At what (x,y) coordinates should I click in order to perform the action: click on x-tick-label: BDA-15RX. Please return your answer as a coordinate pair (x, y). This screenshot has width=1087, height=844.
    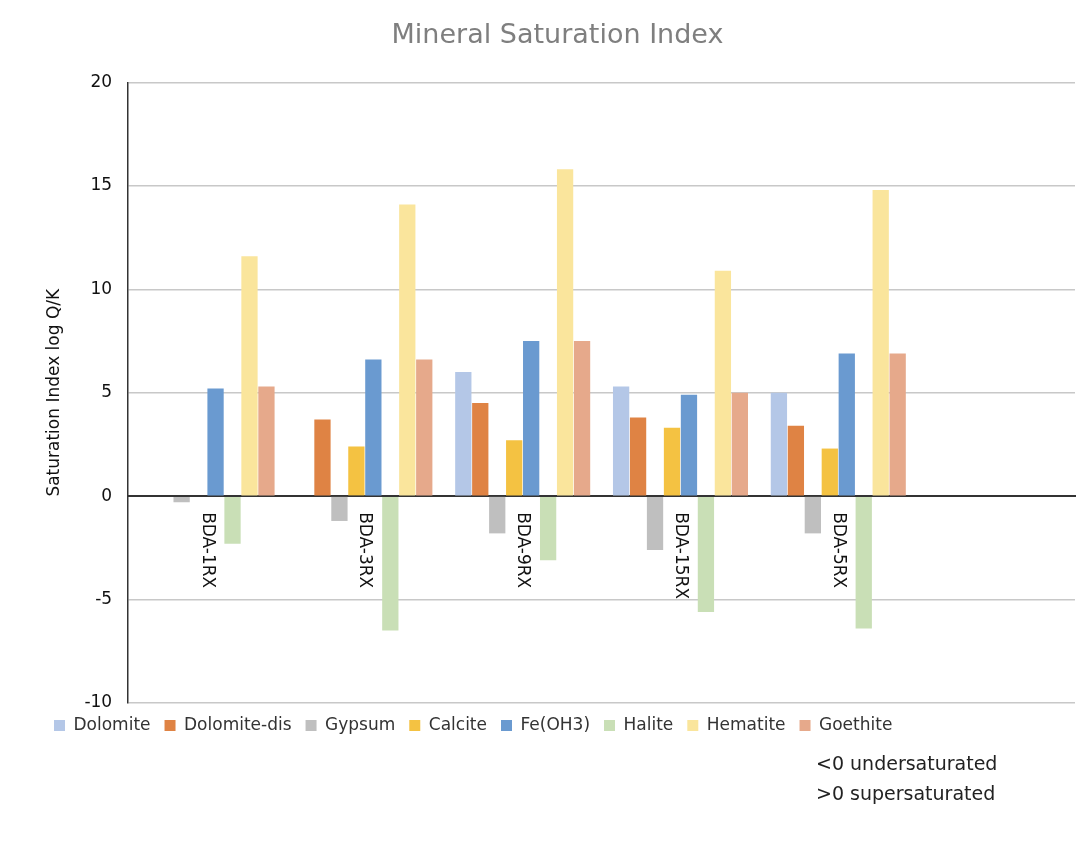
    Looking at the image, I should click on (682, 556).